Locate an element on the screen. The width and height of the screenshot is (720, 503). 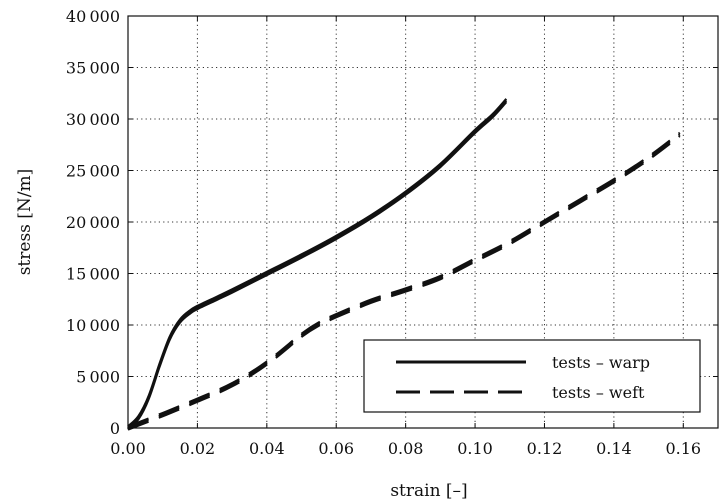
x-tick-label: 0.08 is located at coordinates (406, 448).